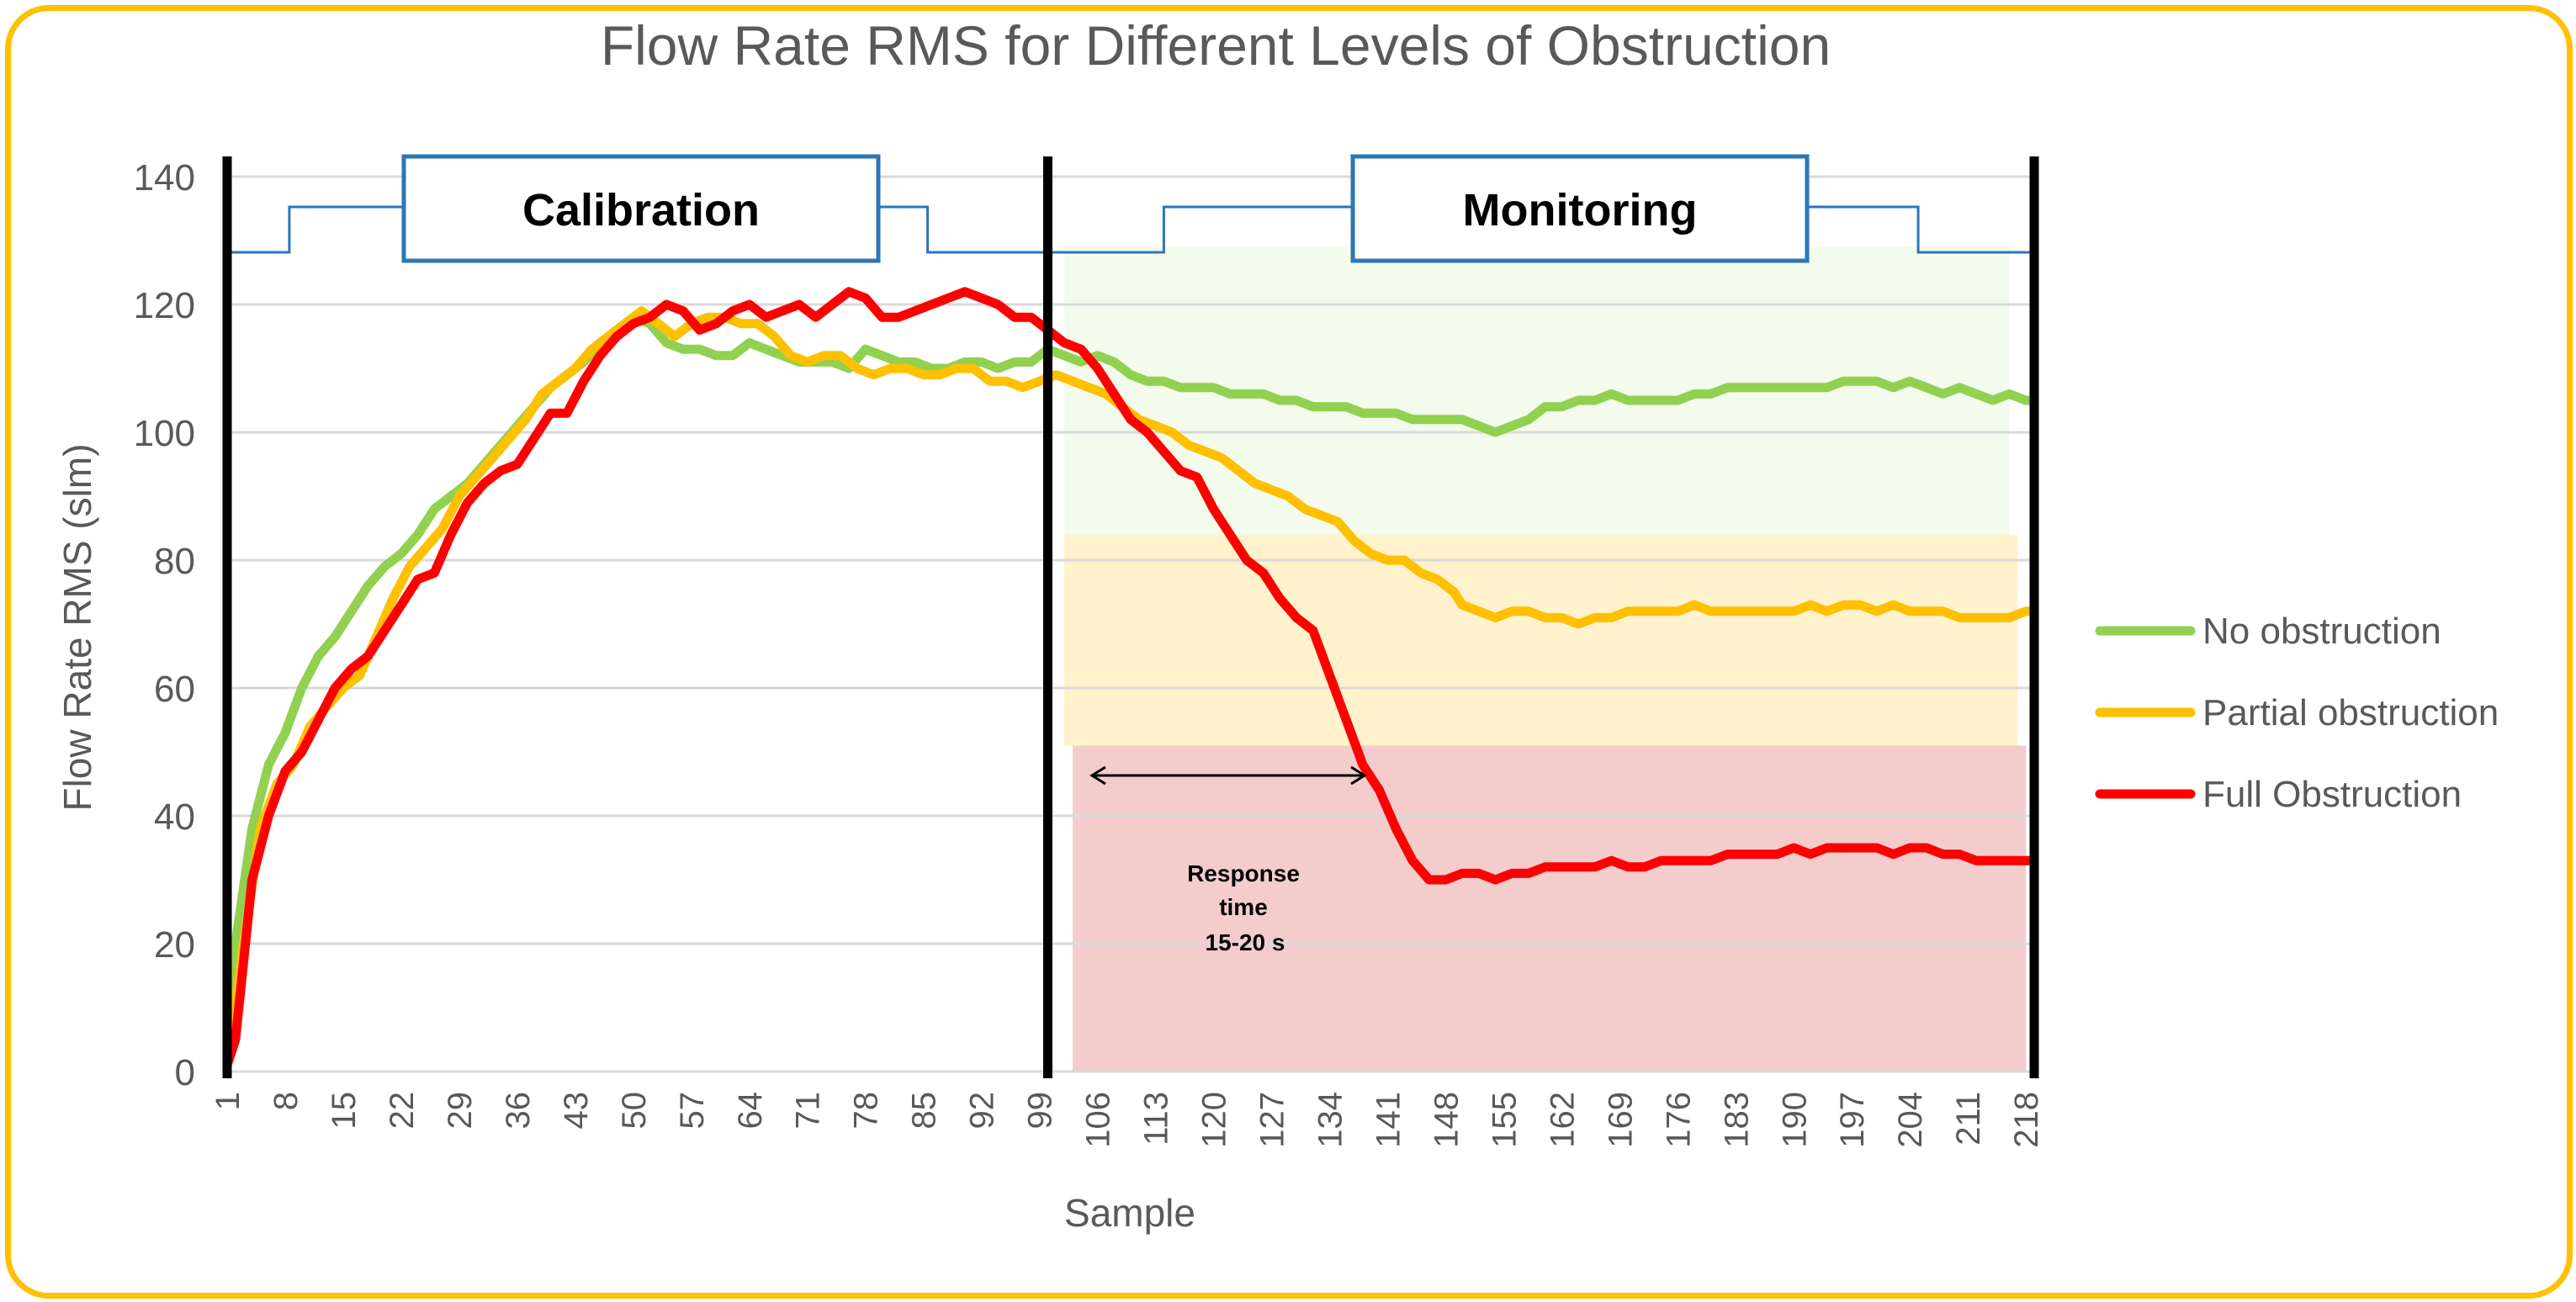  Describe the element at coordinates (2332, 795) in the screenshot. I see `legend-label: Full Obstruction` at that location.